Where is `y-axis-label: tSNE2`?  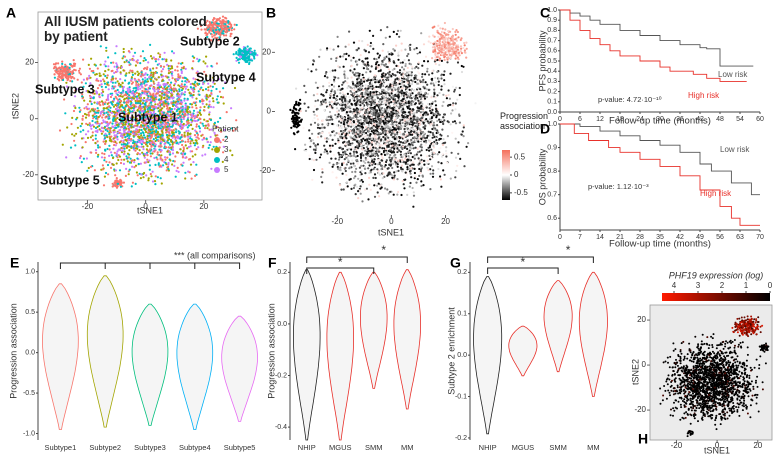 y-axis-label: tSNE2 is located at coordinates (15, 106).